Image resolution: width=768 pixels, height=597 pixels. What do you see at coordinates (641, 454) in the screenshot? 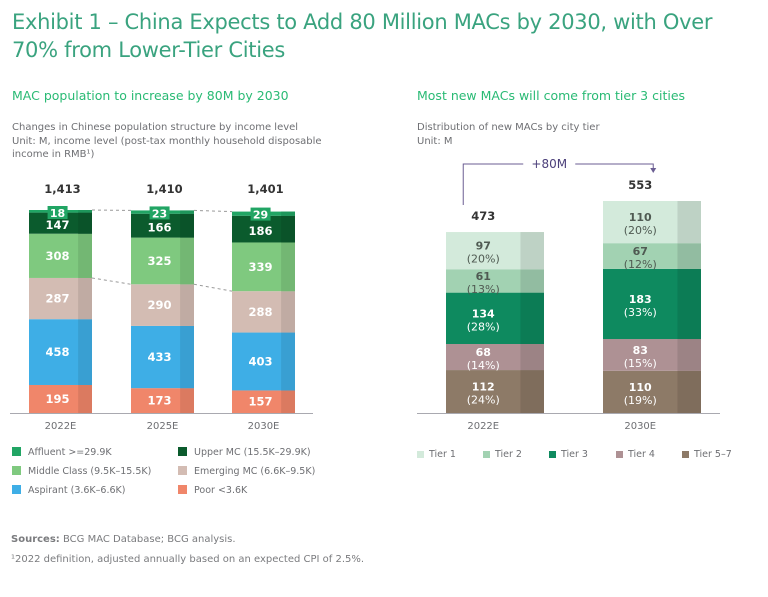
I see `legend-label: Tier 4` at bounding box center [641, 454].